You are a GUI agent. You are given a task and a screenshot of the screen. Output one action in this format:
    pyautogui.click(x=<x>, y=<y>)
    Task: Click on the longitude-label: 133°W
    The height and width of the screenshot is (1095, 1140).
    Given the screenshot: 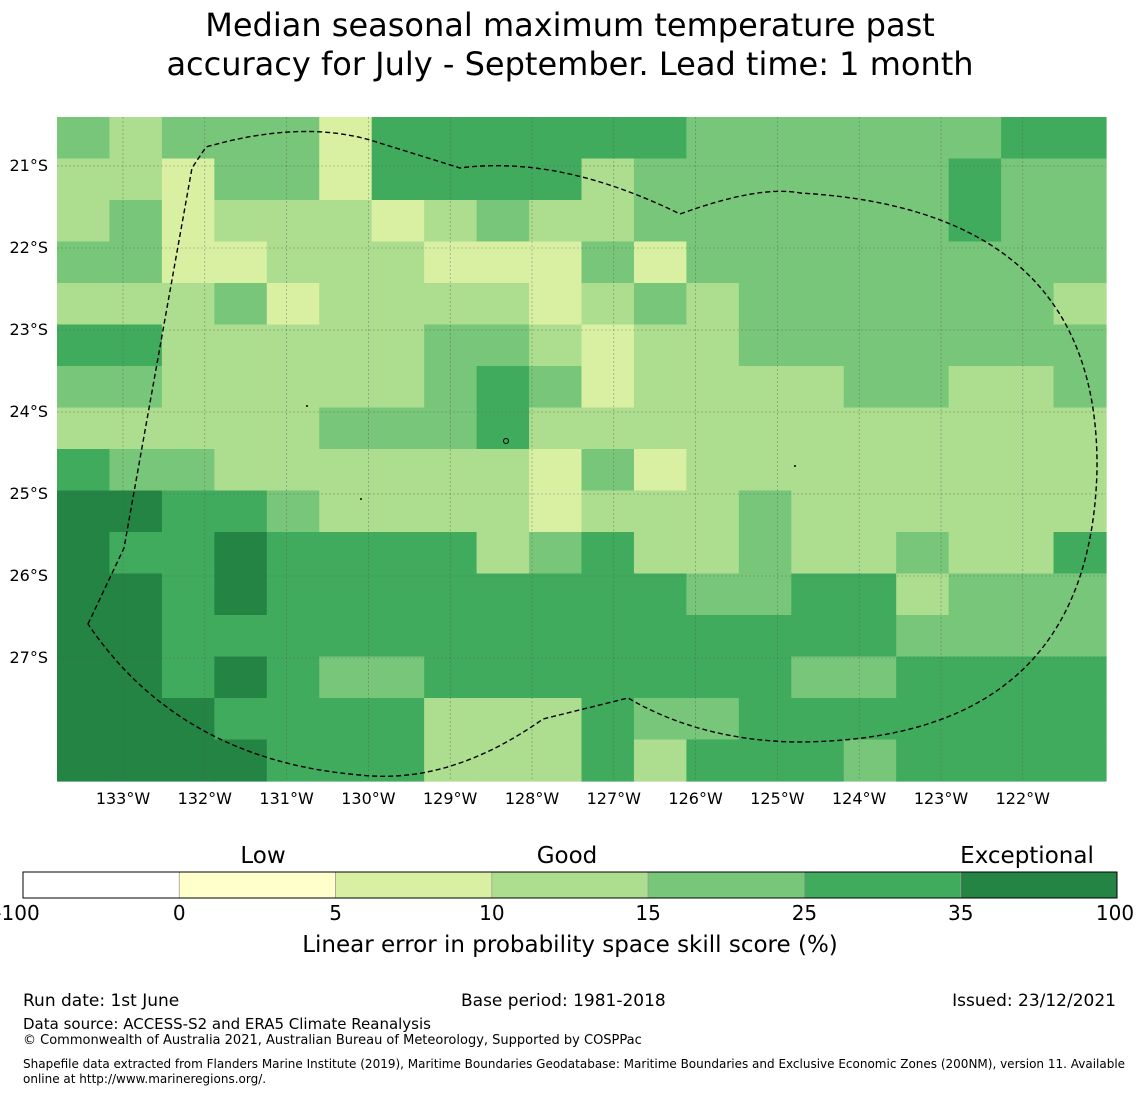 What is the action you would take?
    pyautogui.click(x=123, y=798)
    